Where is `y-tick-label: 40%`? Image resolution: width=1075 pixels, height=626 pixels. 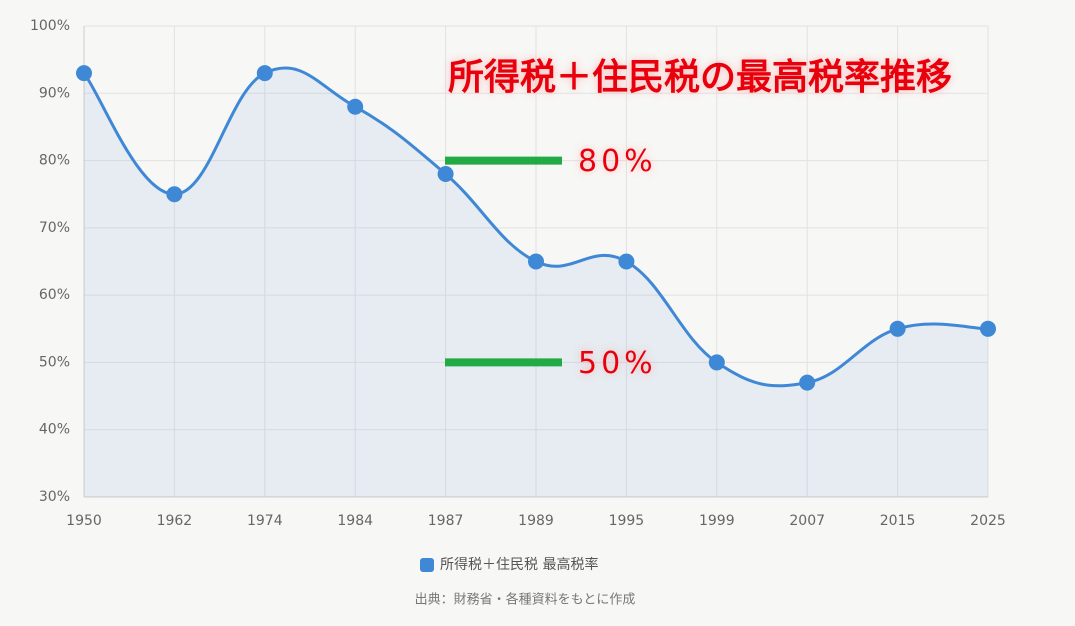 y-tick-label: 40% is located at coordinates (54, 430).